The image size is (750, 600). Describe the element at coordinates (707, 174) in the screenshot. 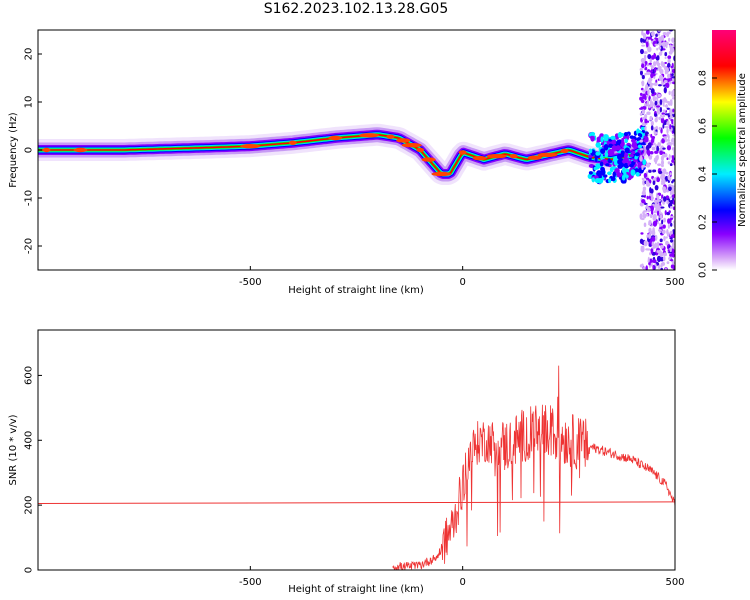

I see `colorbar-ticks: 0.0 0.2 0.4 0.6 0.8` at that location.